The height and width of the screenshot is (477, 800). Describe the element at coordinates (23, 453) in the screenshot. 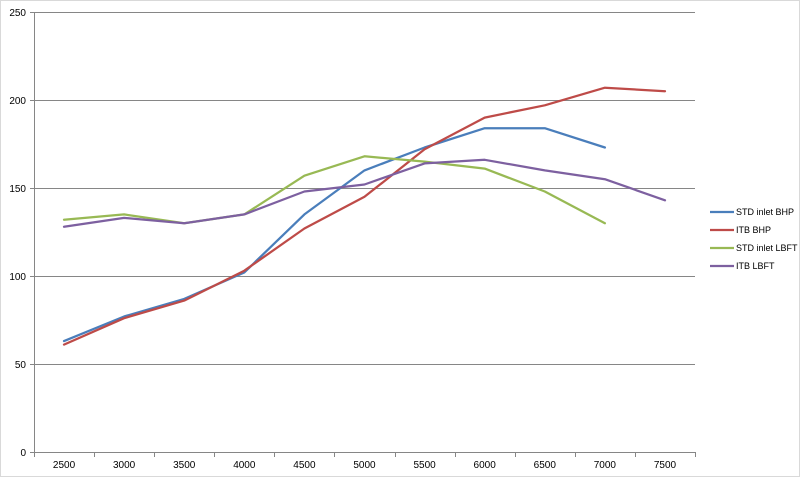

I see `y-tick-label: 0` at that location.